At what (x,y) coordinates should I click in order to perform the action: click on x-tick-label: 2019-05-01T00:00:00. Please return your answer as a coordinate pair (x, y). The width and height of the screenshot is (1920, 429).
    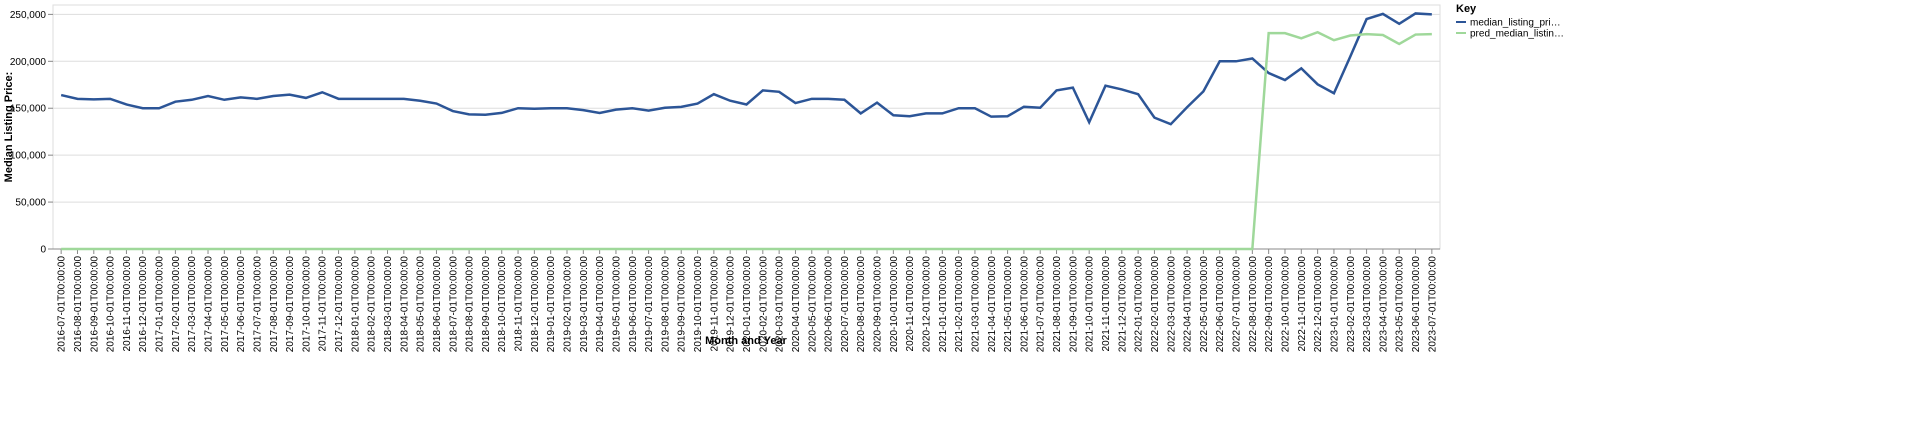
    Looking at the image, I should click on (616, 304).